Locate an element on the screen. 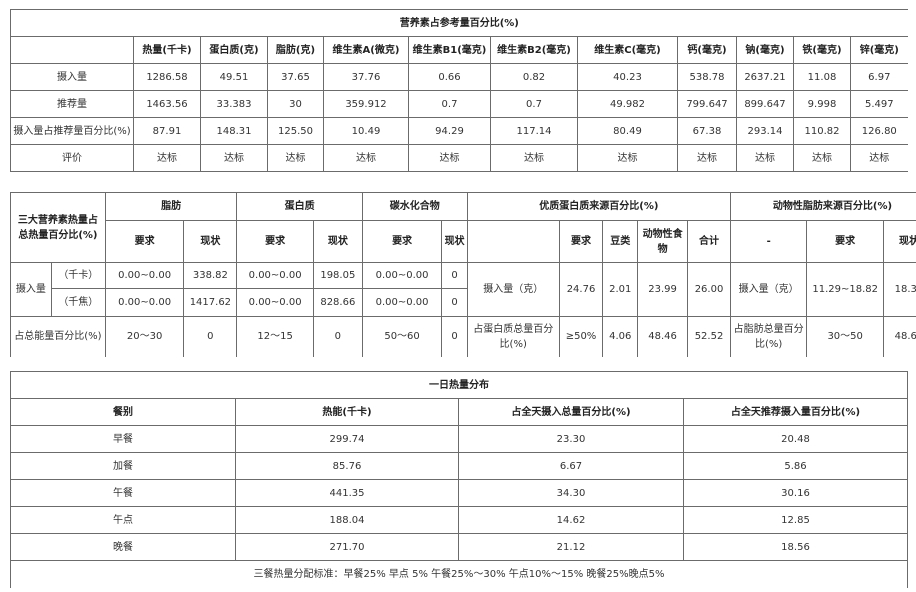 This screenshot has width=916, height=592. intake-label: 摄入量 is located at coordinates (31, 289).